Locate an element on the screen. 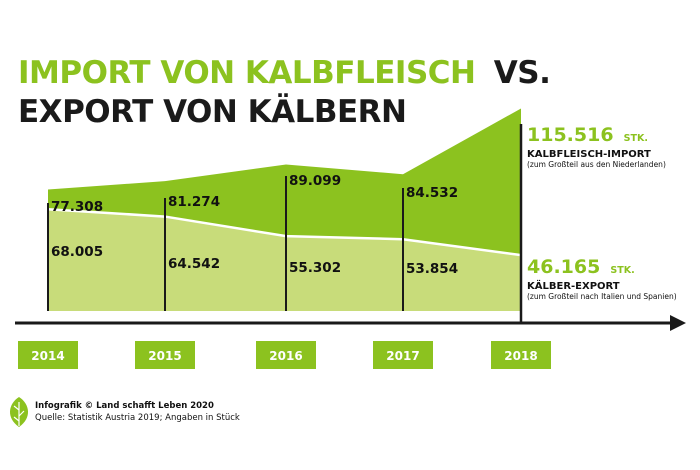 The height and width of the screenshot is (470, 700). export-value-label: 53.854 is located at coordinates (432, 269).